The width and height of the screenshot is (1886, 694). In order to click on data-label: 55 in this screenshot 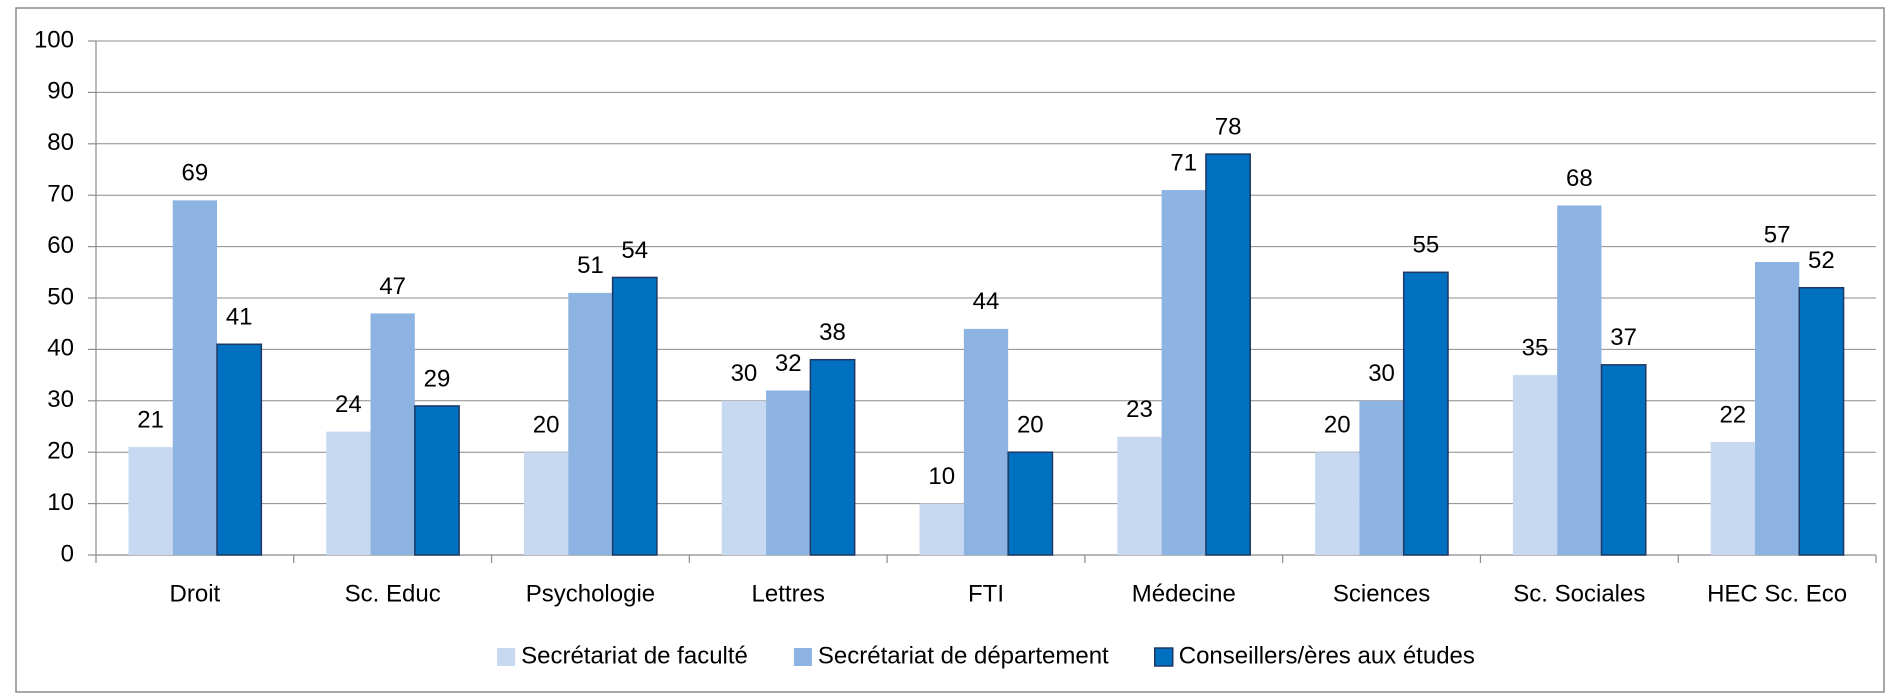, I will do `click(1426, 245)`.